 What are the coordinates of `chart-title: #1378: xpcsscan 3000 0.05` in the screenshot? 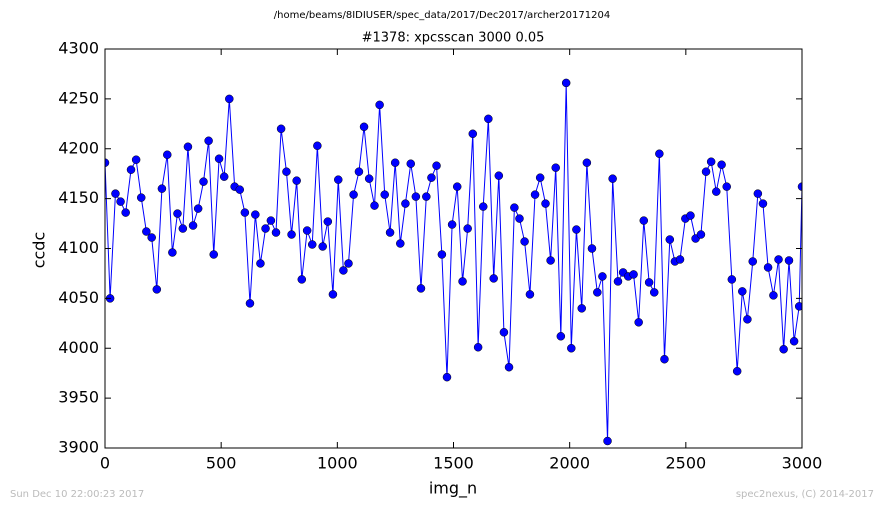 It's located at (453, 38).